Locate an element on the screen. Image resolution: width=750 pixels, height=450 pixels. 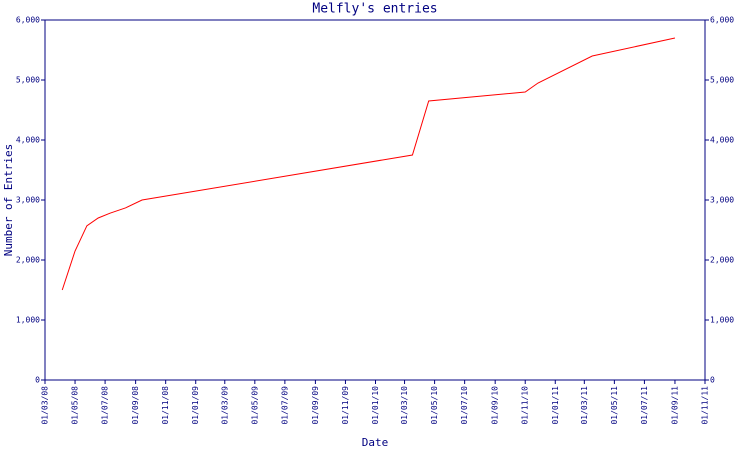
y-tick-label: 1,000 is located at coordinates (28, 320).